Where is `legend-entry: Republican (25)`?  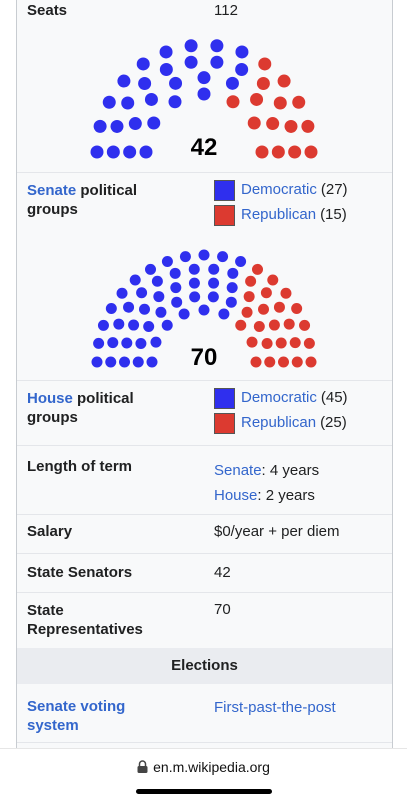
legend-entry: Republican (25) is located at coordinates (281, 425).